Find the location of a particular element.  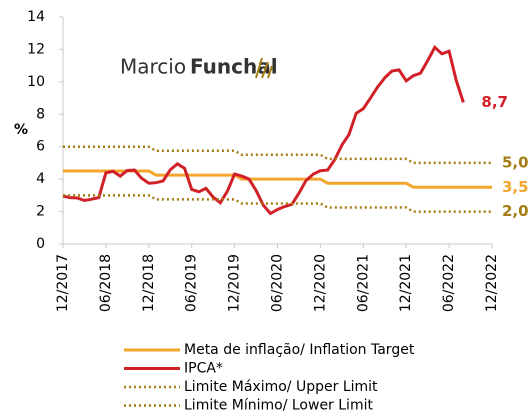

watermark-first: Marcio is located at coordinates (153, 67).